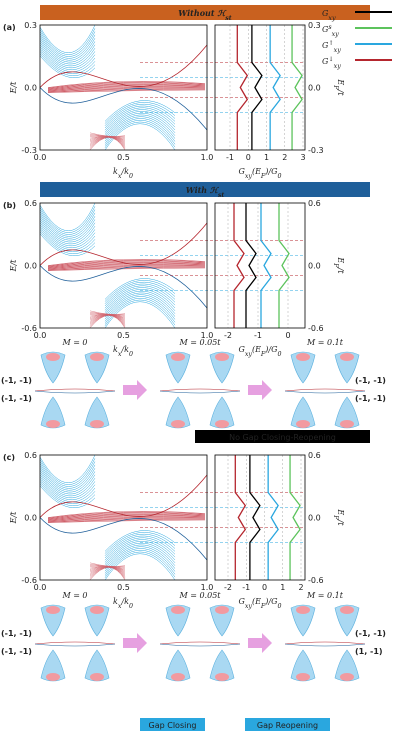 This screenshot has height=753, width=399. I want to click on dirac-cone, so click(347, 620).